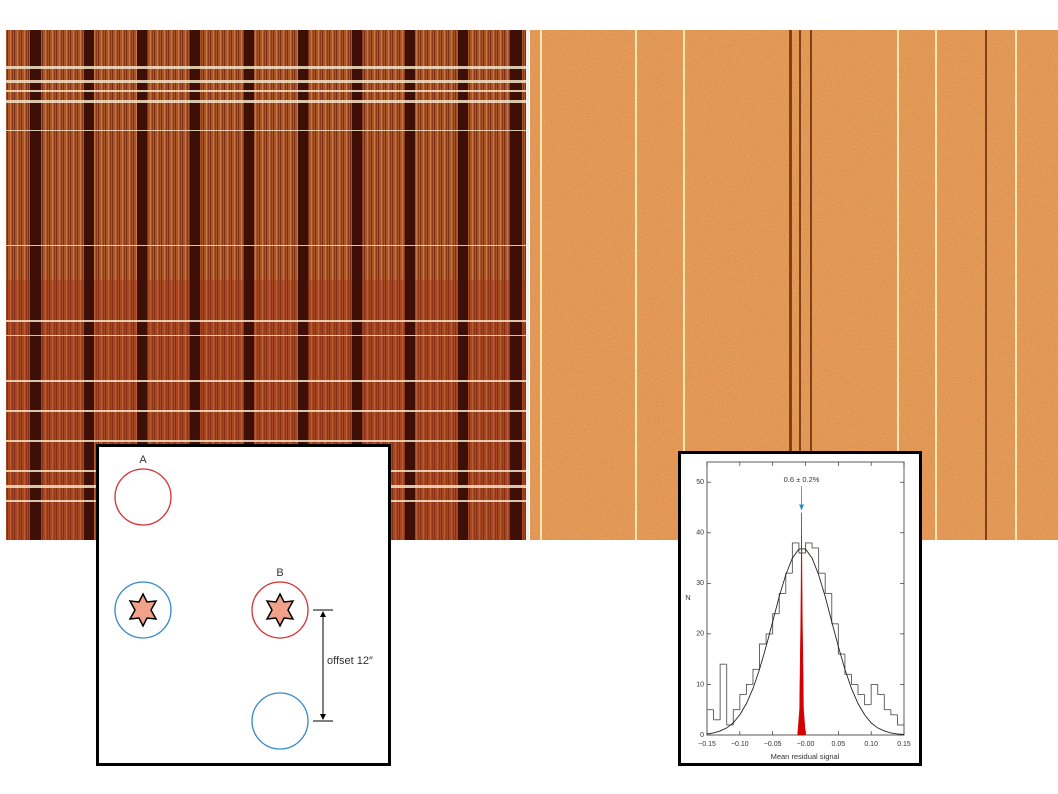 This screenshot has height=794, width=1058. What do you see at coordinates (243, 605) in the screenshot?
I see `diagram-inset: A B offset 12″` at bounding box center [243, 605].